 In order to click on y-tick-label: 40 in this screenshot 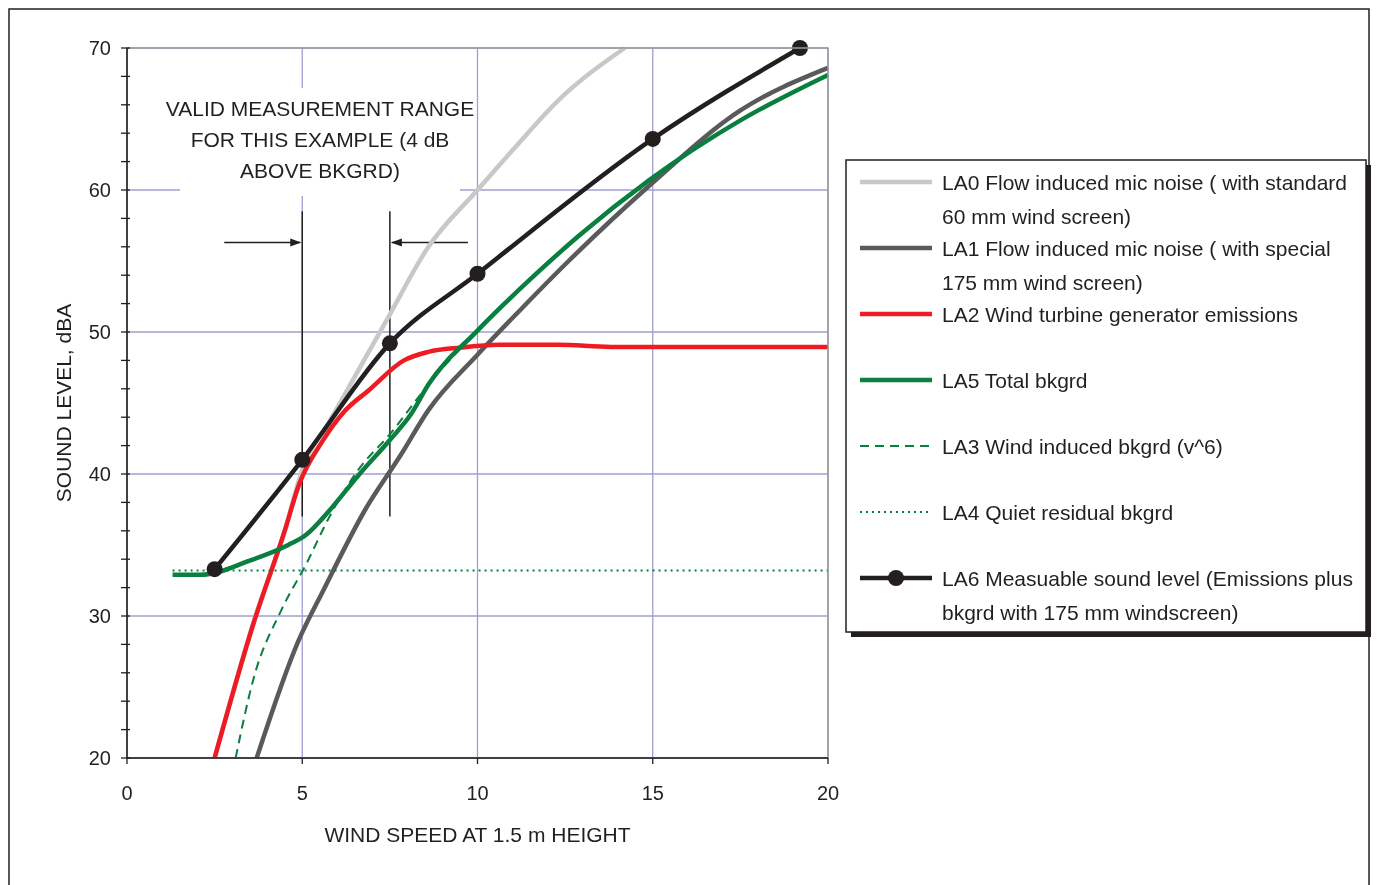, I will do `click(99, 474)`.